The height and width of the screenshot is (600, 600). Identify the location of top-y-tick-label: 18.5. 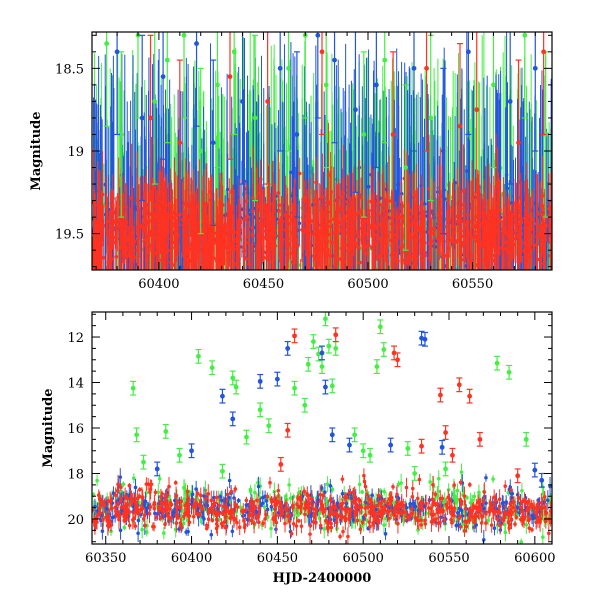
(69, 69).